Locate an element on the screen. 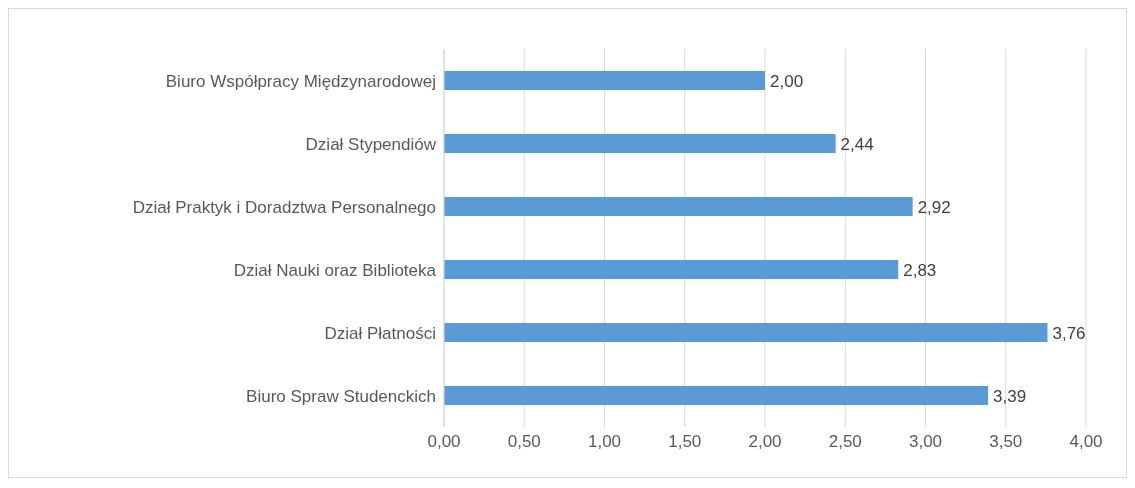 This screenshot has width=1135, height=488. x-tick-label: 1,50 is located at coordinates (685, 442).